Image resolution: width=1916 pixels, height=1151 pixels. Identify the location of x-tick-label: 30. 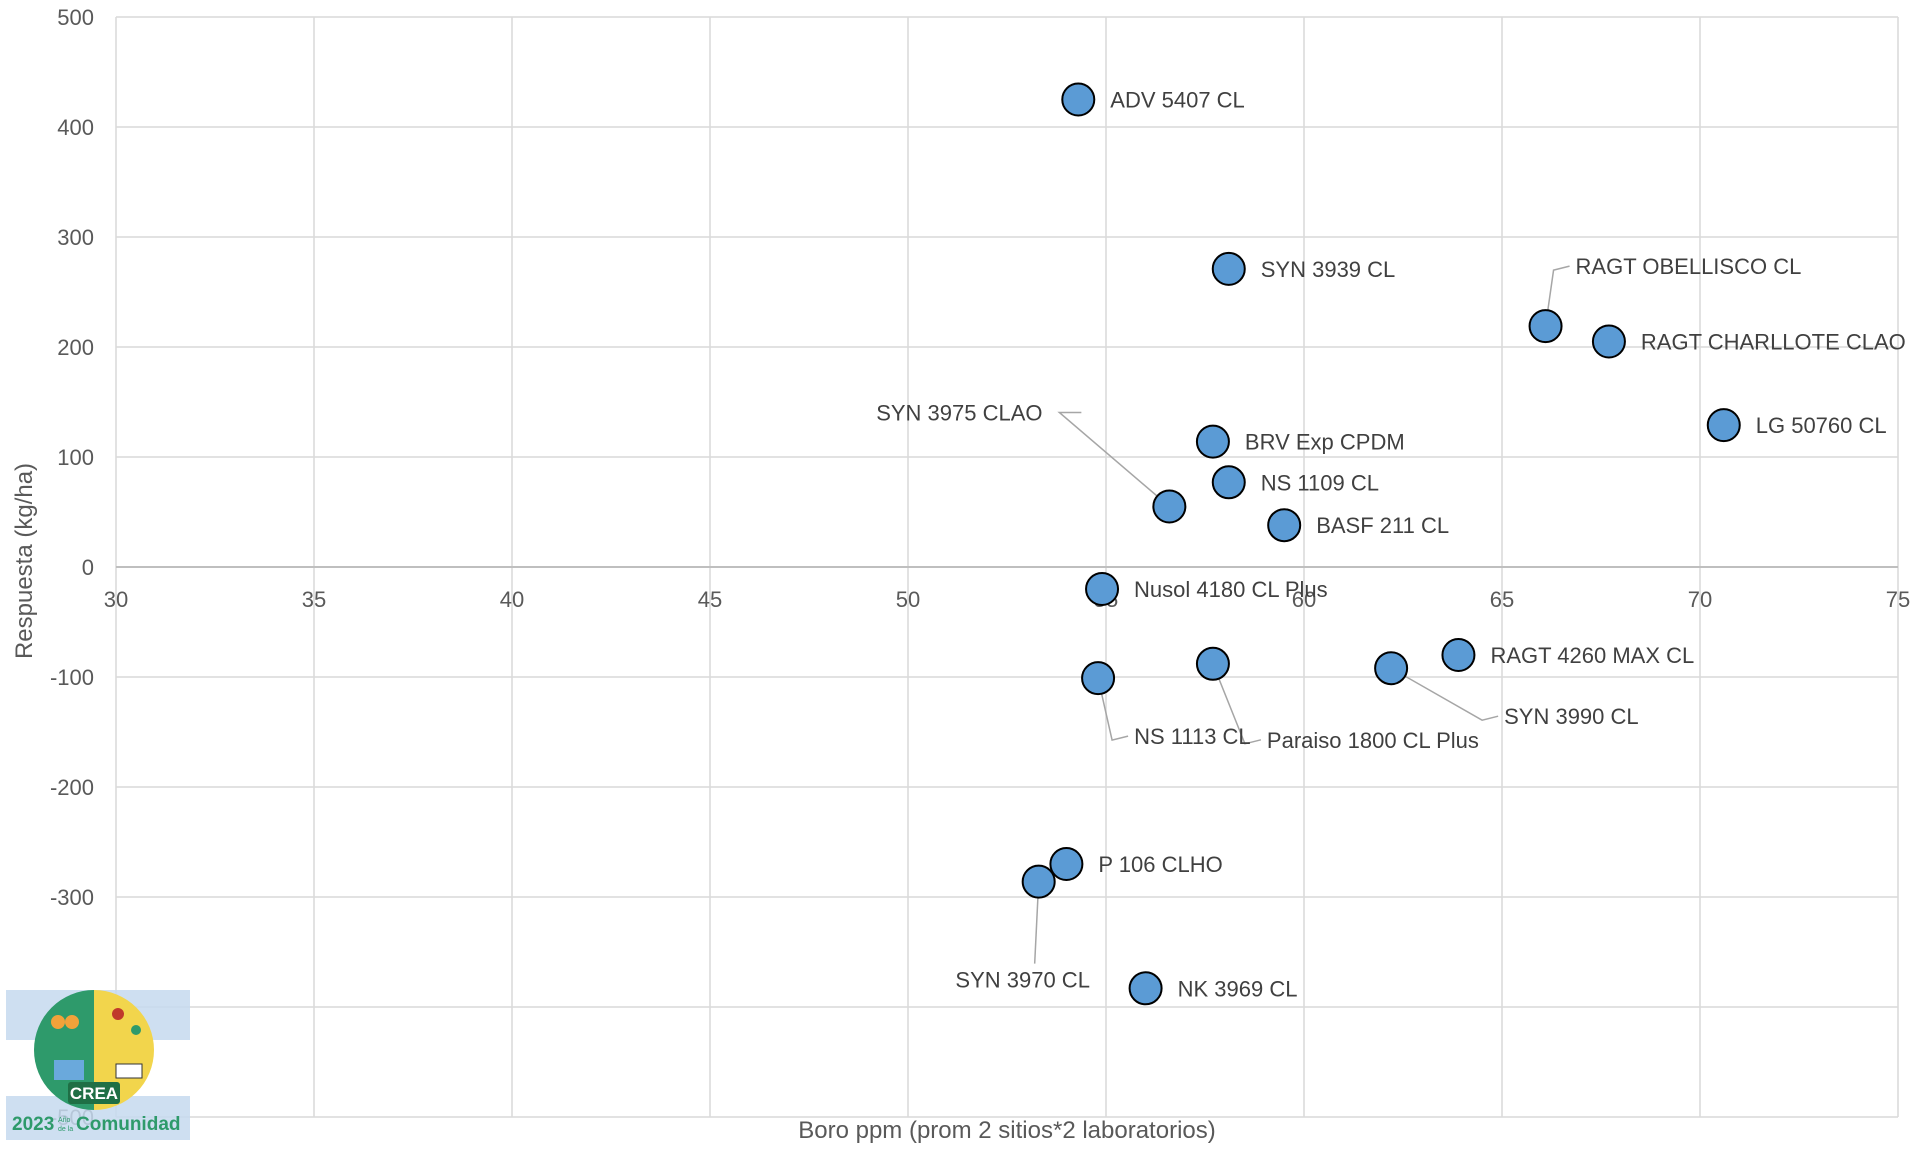
(116, 599).